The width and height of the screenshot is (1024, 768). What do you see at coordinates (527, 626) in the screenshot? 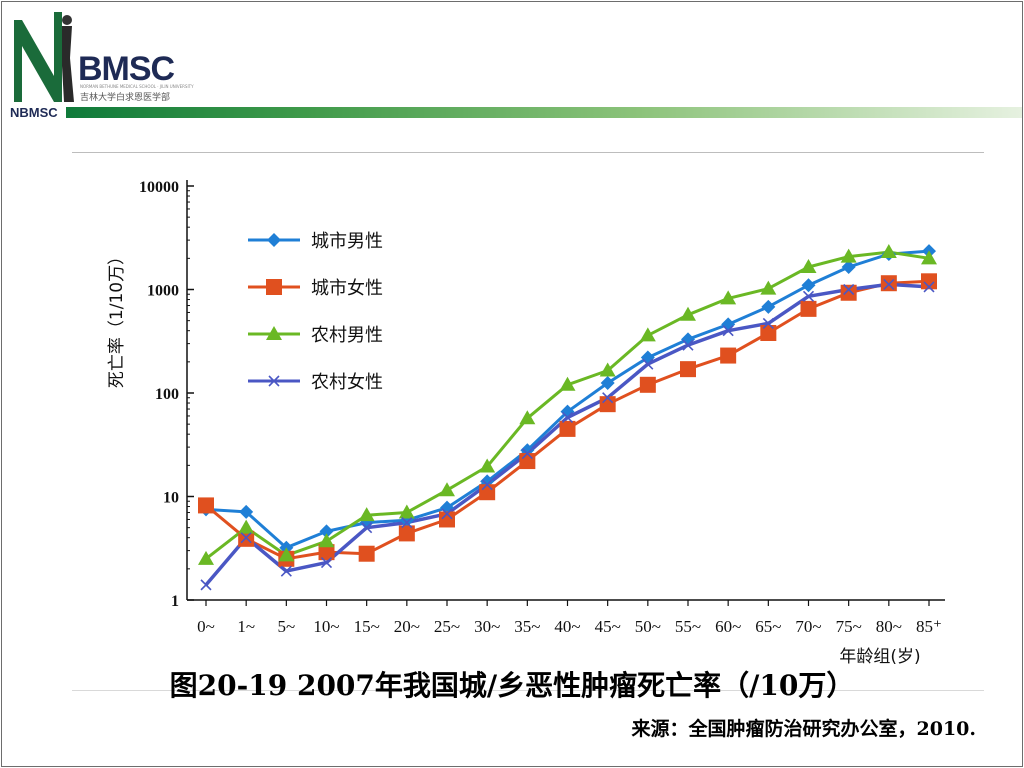
I see `x-tick-label: 35~` at bounding box center [527, 626].